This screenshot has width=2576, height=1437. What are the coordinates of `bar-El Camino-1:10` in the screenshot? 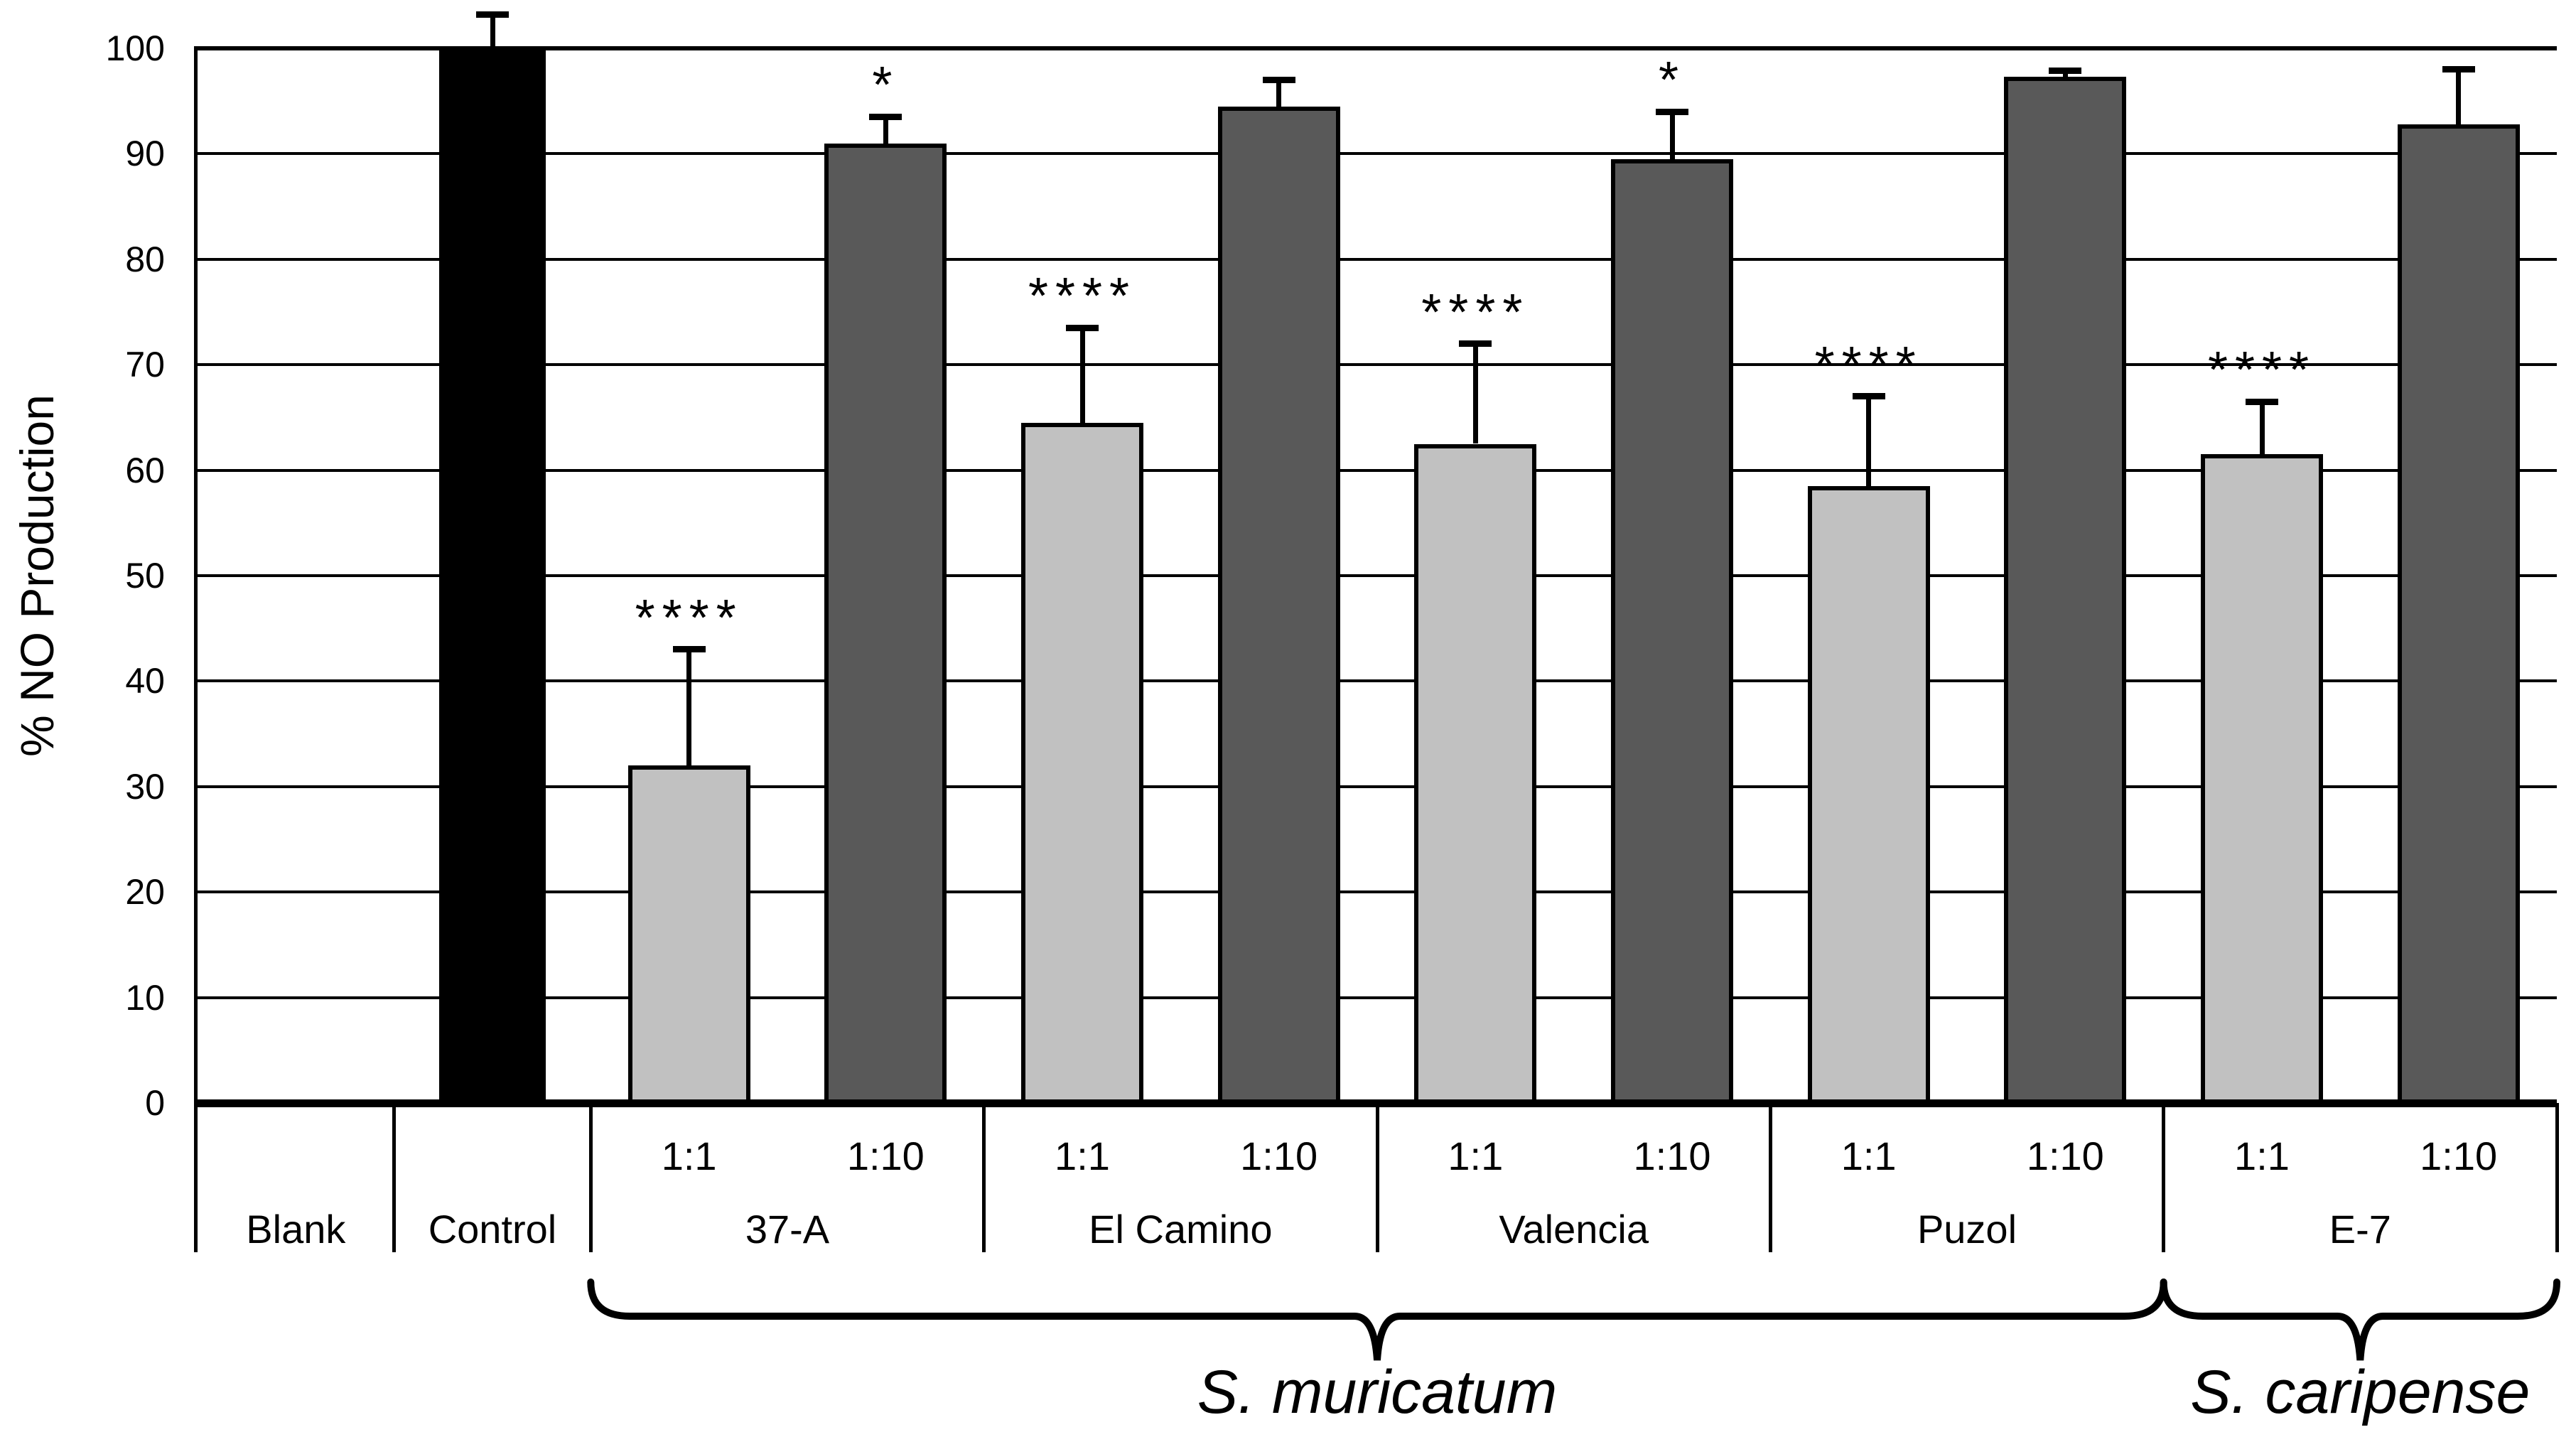 It's located at (1279, 606).